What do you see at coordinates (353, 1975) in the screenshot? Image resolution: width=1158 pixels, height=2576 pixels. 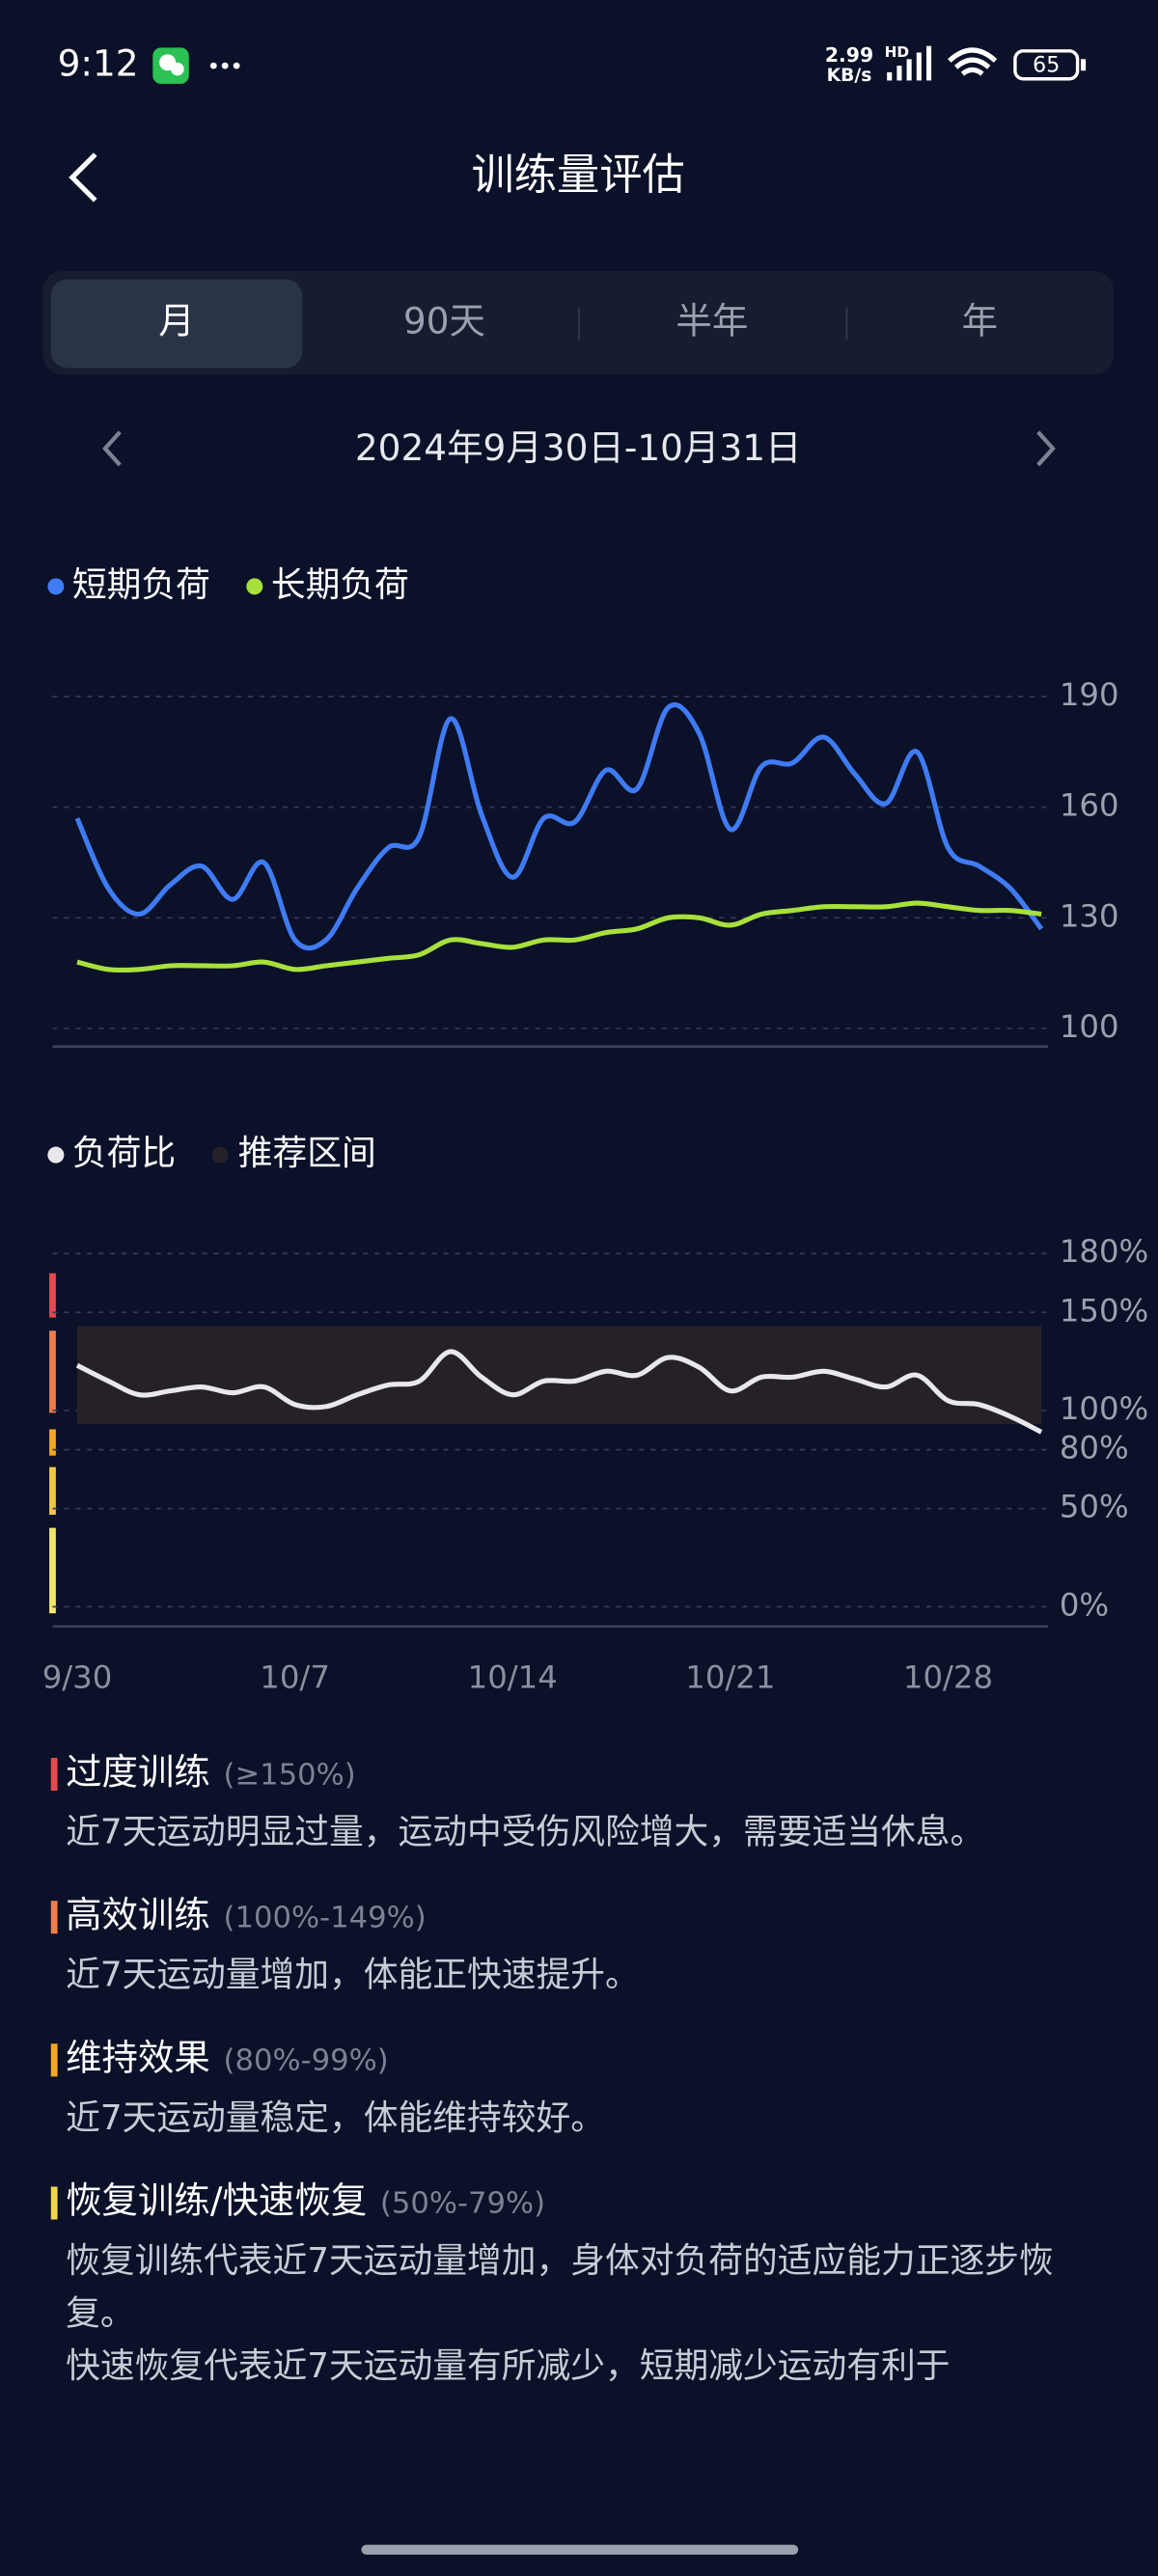 I see `level-text: 近7天运动量增加，体能正快速提升。` at bounding box center [353, 1975].